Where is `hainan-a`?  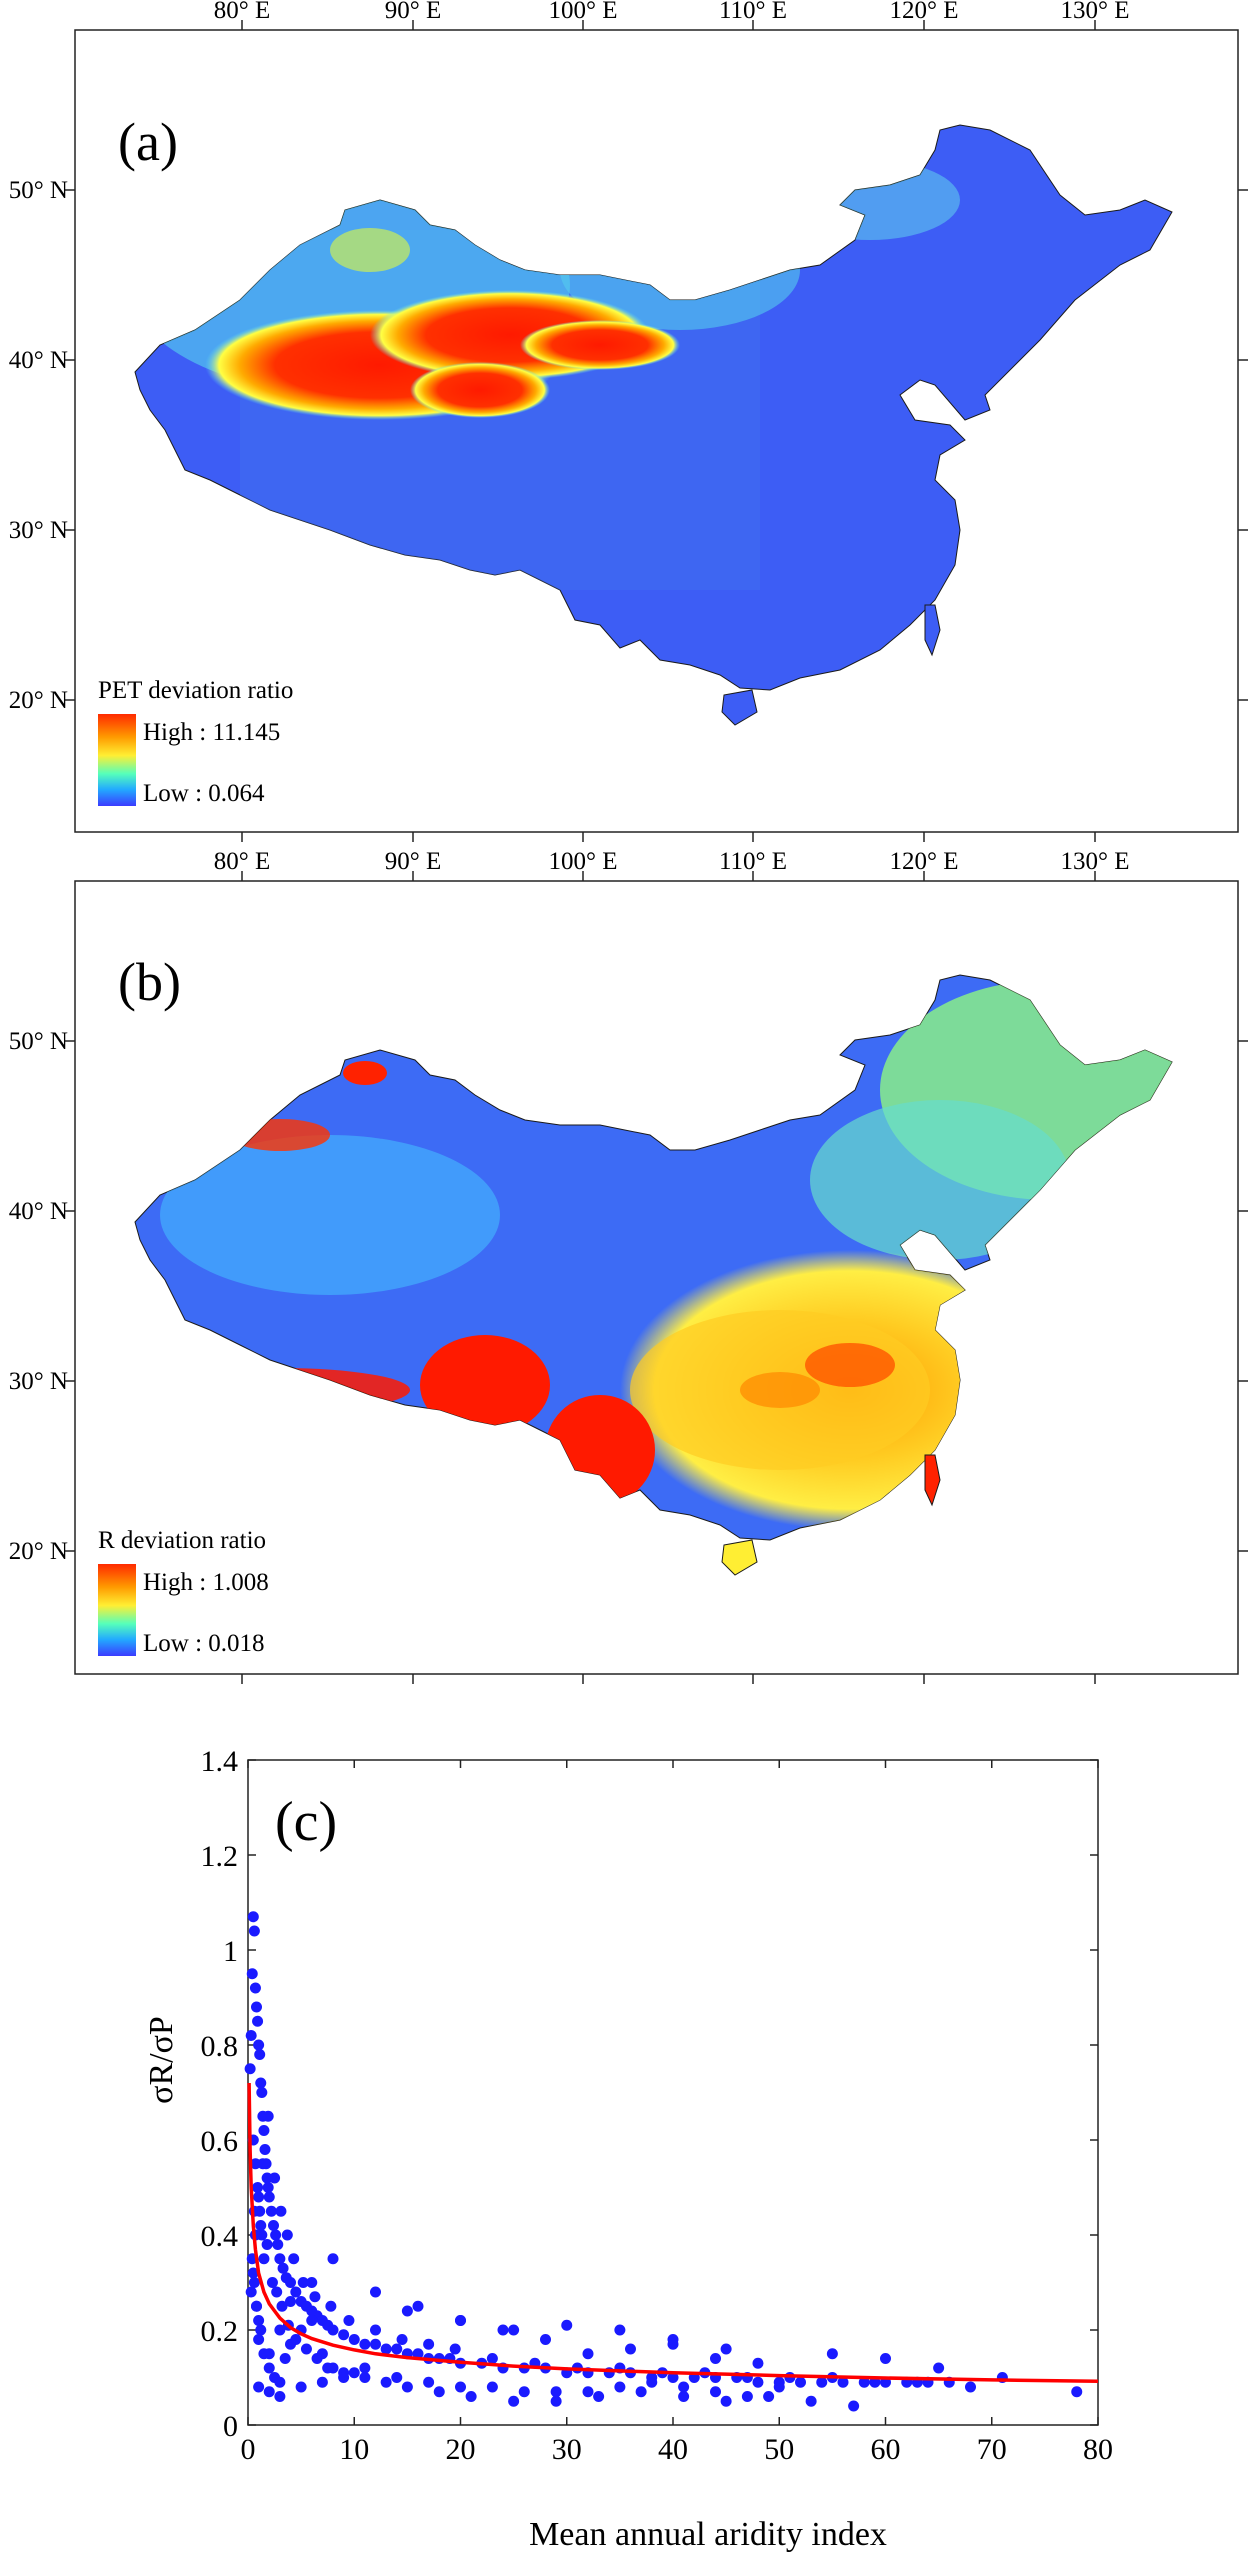
hainan-a is located at coordinates (739, 707).